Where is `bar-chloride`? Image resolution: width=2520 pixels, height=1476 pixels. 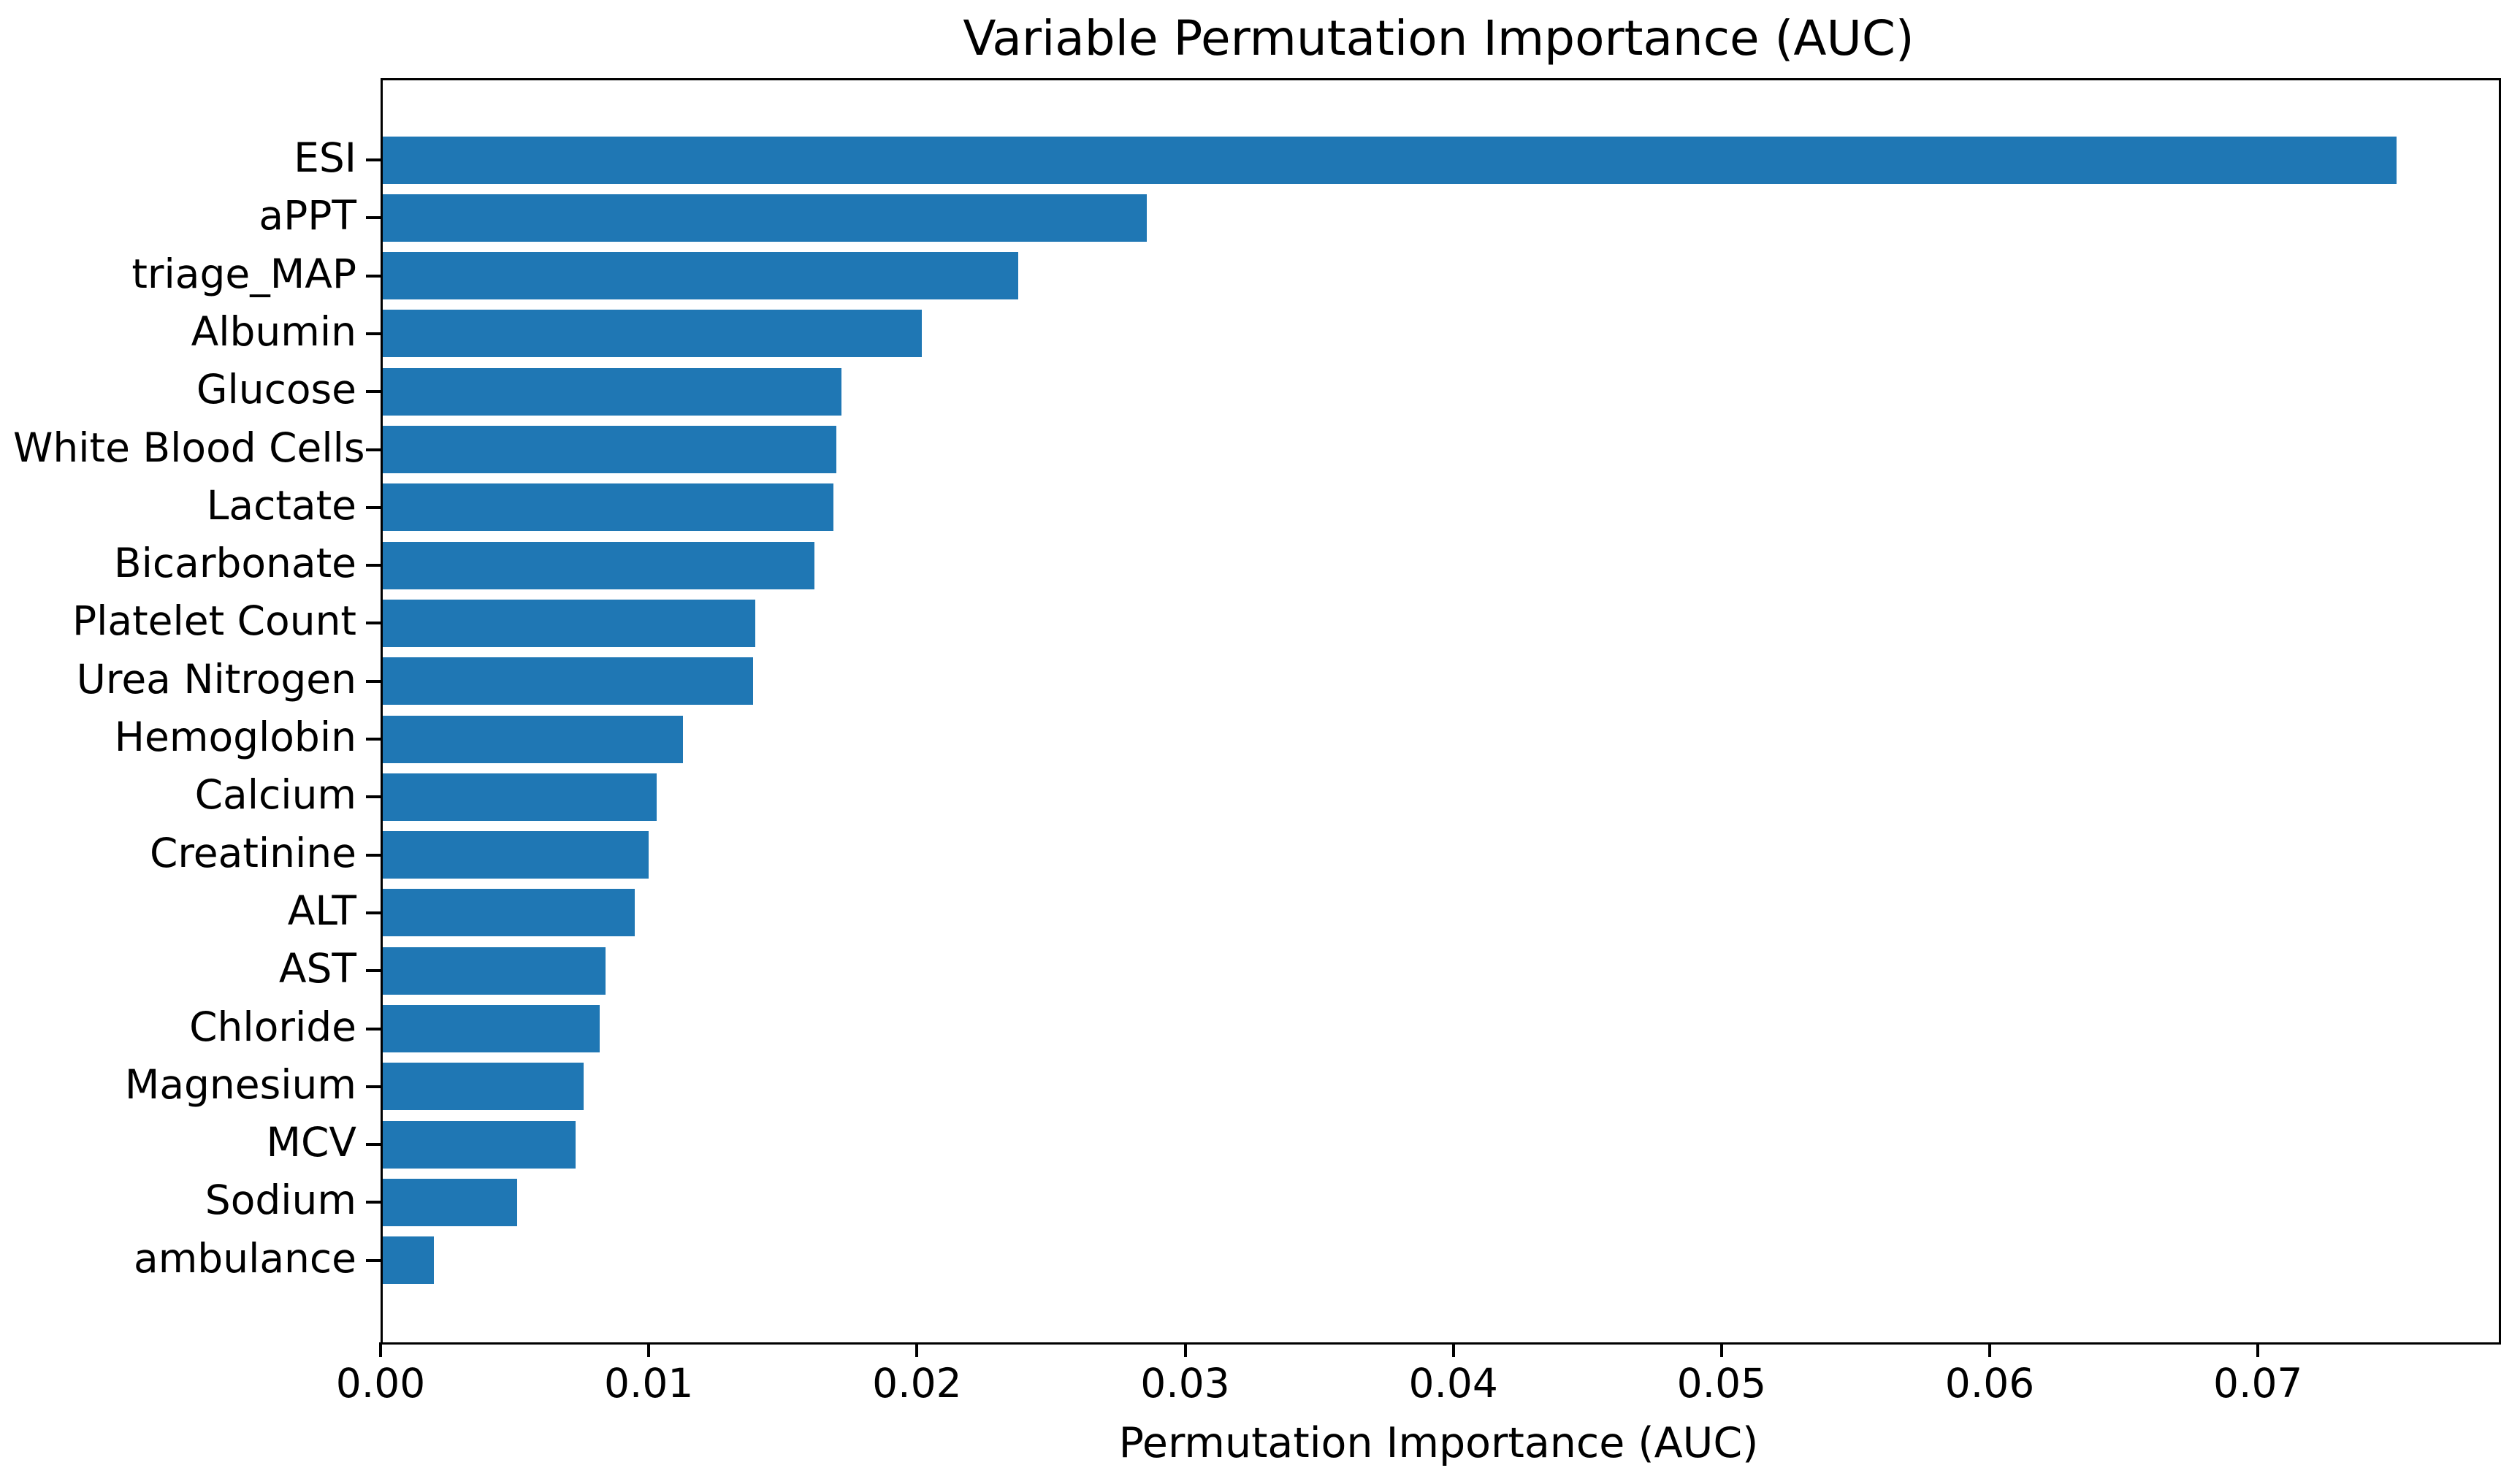 bar-chloride is located at coordinates (492, 1028).